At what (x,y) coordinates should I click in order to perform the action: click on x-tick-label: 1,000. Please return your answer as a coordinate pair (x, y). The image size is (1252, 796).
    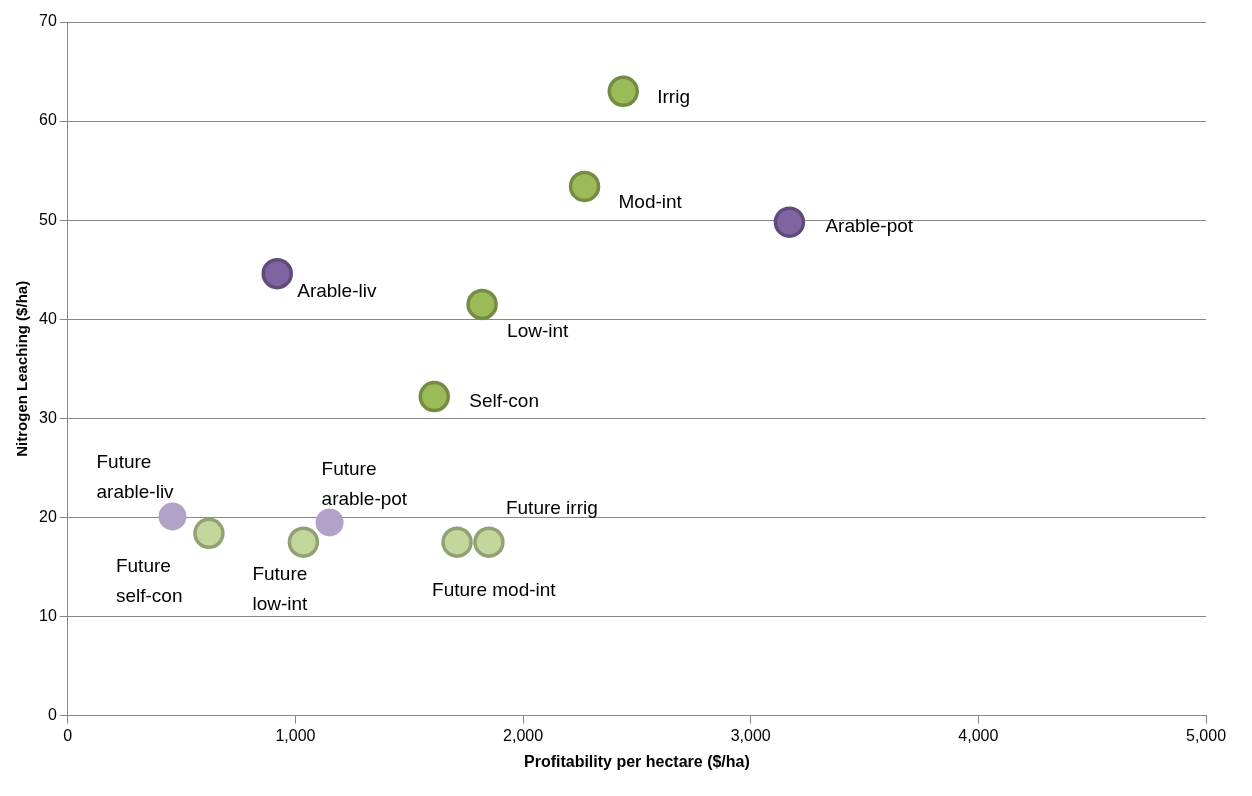
    Looking at the image, I should click on (295, 735).